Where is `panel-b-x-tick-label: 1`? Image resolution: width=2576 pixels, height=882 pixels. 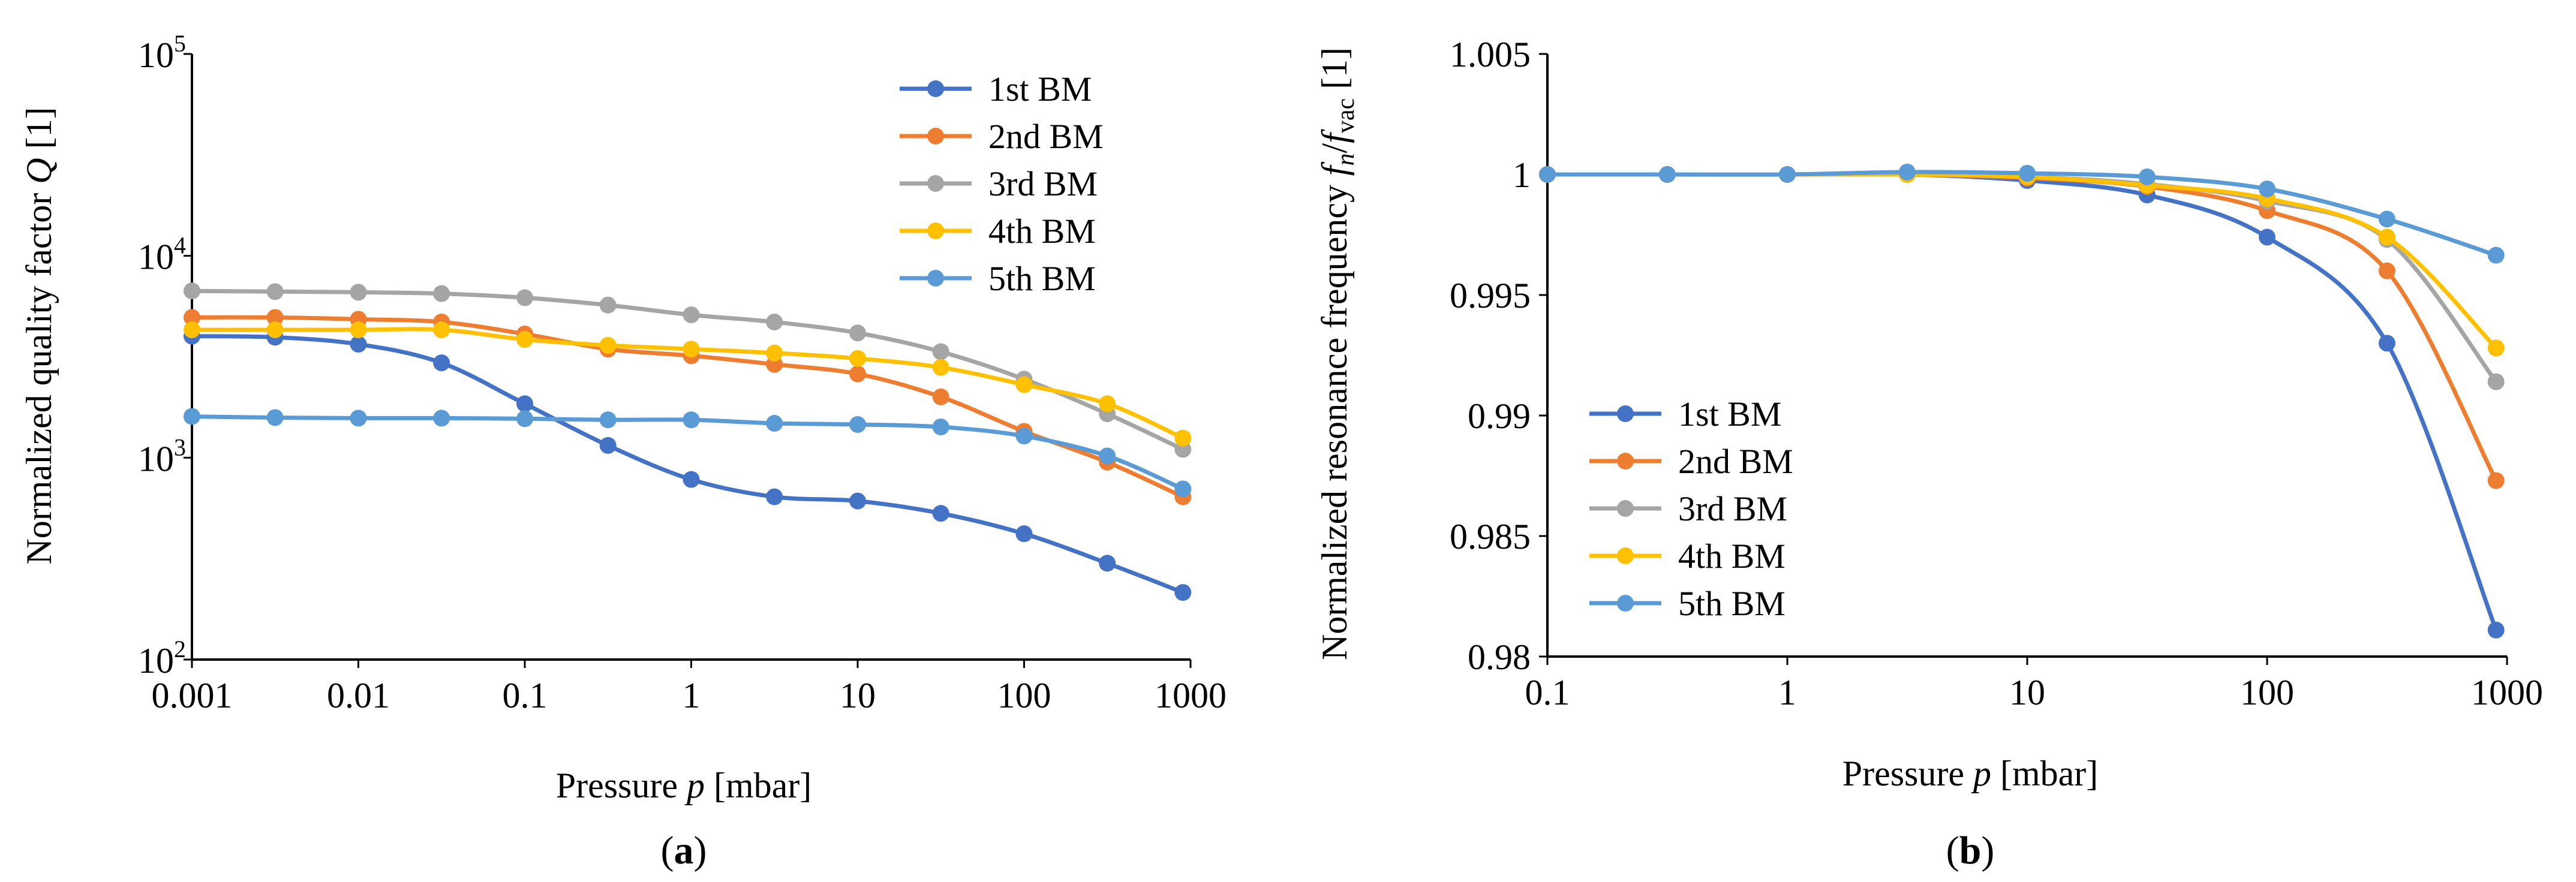 panel-b-x-tick-label: 1 is located at coordinates (1787, 692).